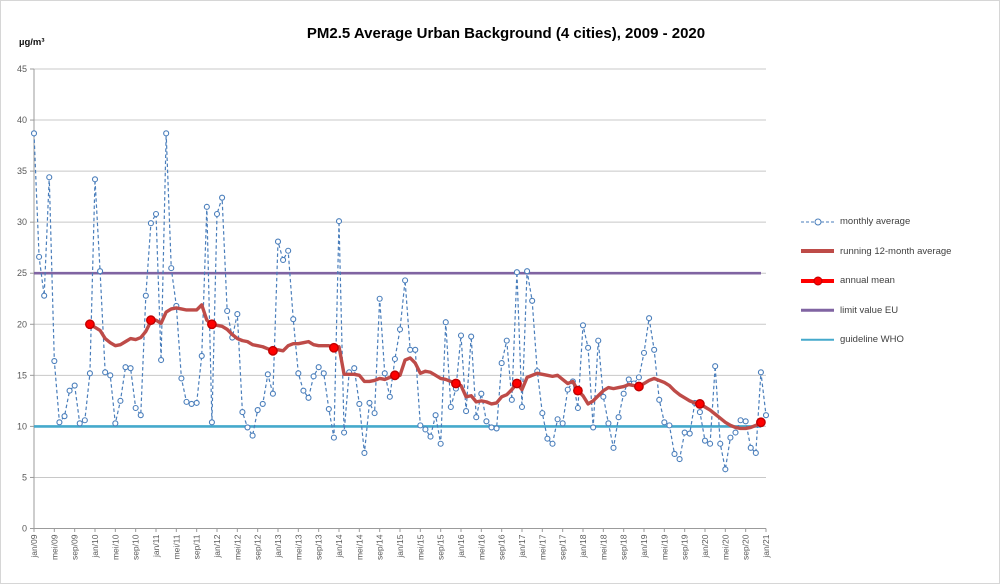 The image size is (1000, 584). Describe the element at coordinates (339, 546) in the screenshot. I see `x-axis-tick-label: jan/14` at that location.